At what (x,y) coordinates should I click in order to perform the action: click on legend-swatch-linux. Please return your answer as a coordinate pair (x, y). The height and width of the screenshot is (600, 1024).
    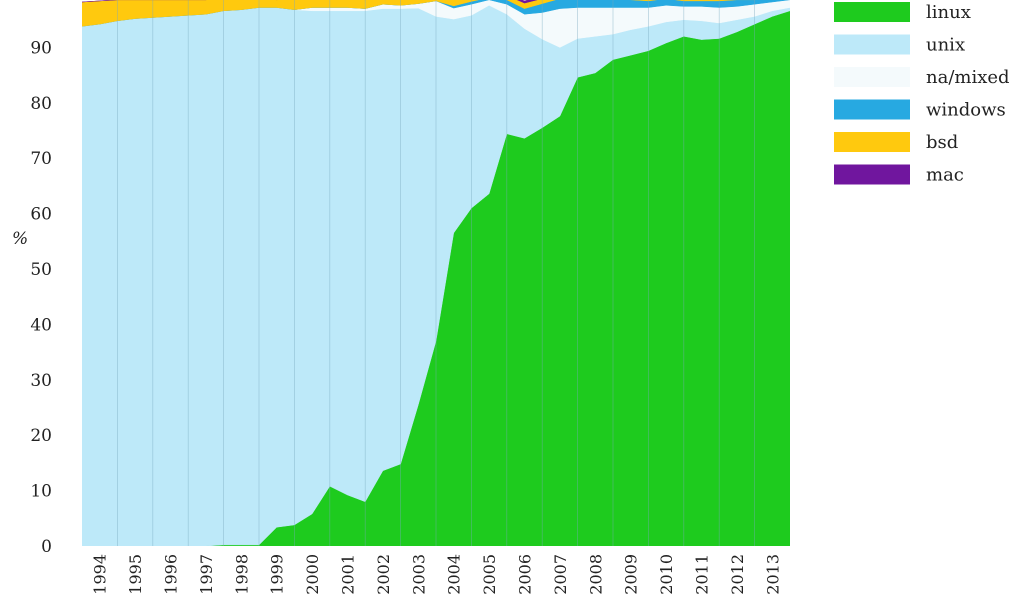
    Looking at the image, I should click on (872, 12).